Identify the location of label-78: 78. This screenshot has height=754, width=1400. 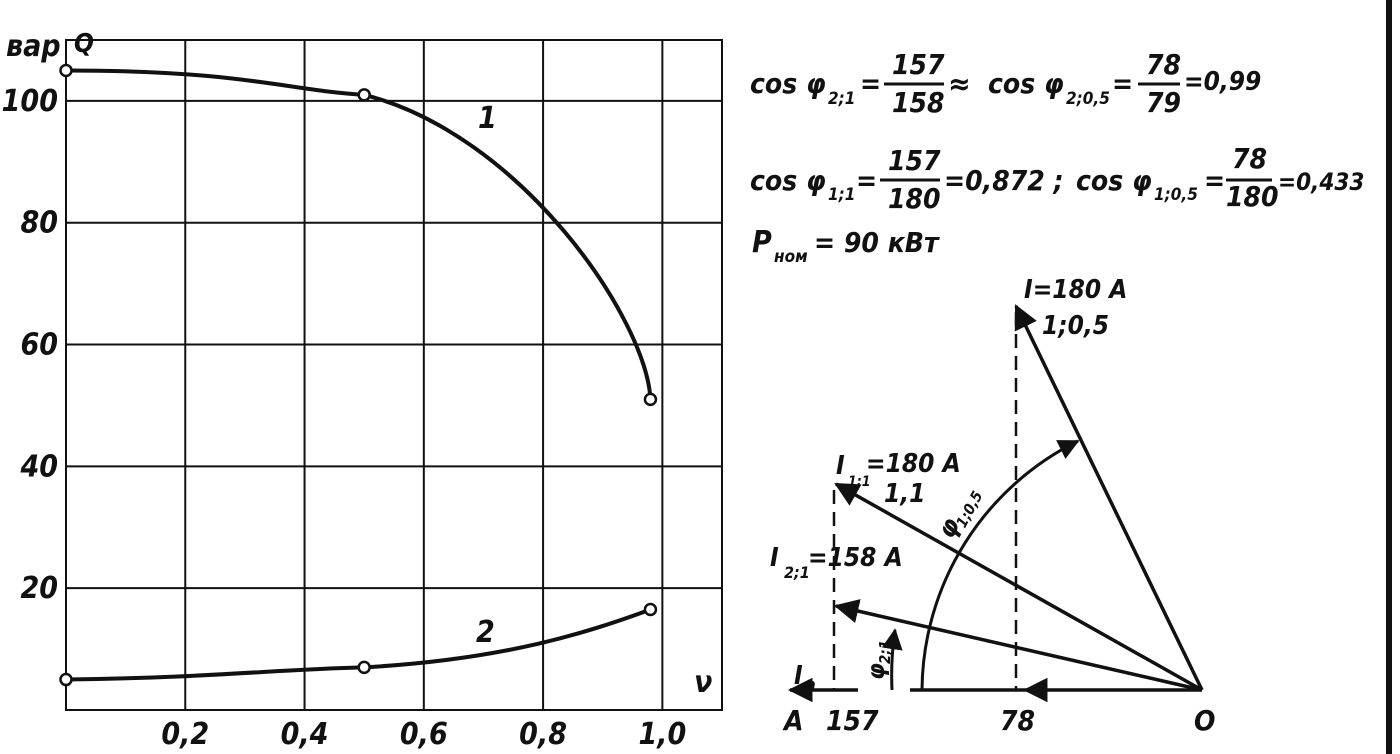
(1017, 720).